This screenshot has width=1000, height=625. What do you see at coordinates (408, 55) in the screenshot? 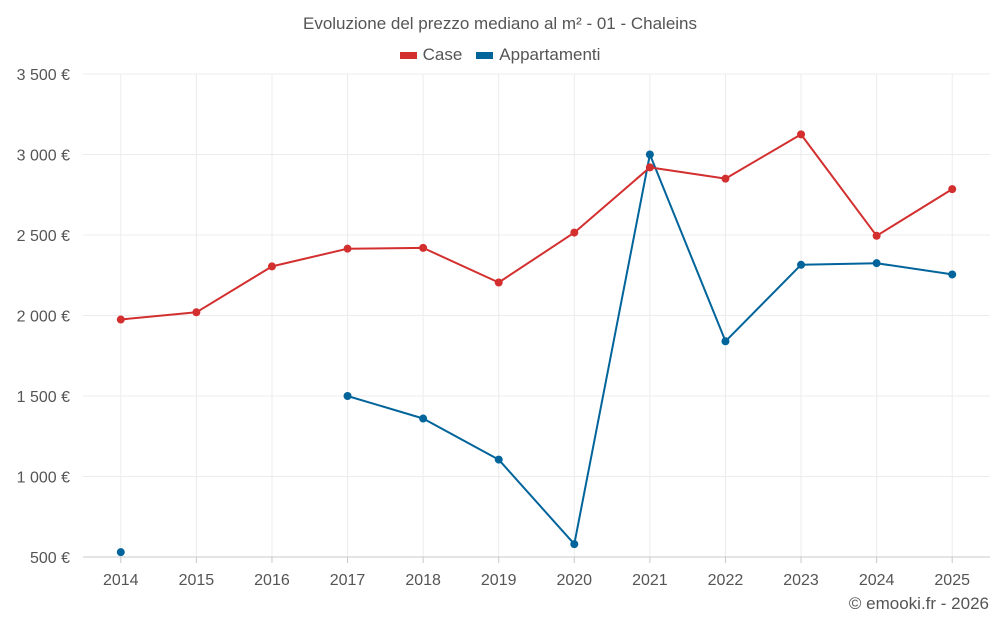
I see `legend-swatch-case` at bounding box center [408, 55].